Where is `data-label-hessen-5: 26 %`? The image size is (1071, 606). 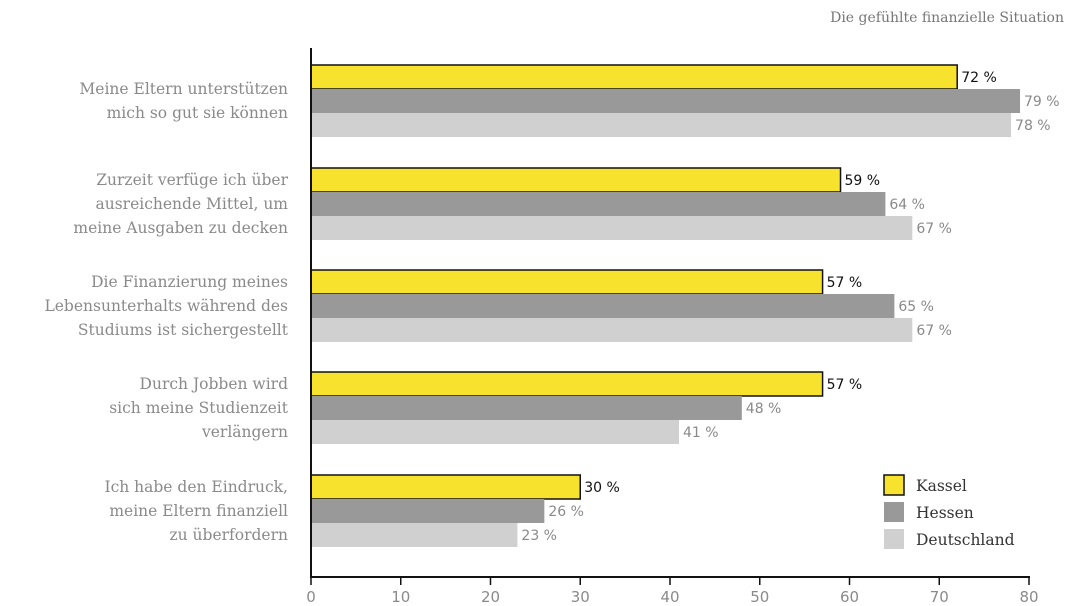 data-label-hessen-5: 26 % is located at coordinates (566, 512).